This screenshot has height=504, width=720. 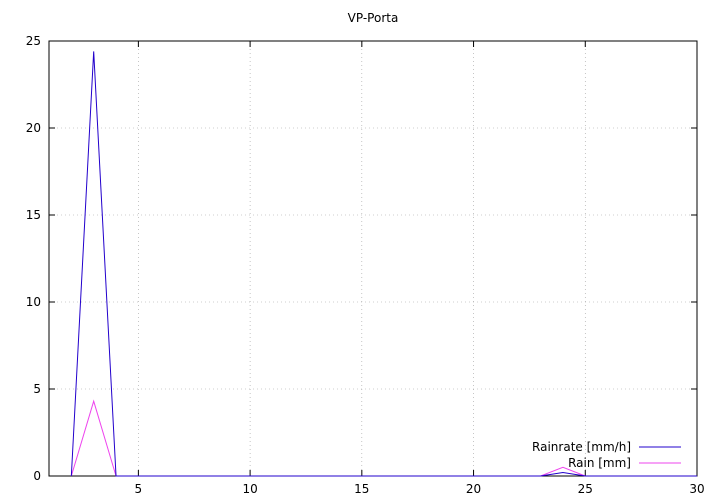 I want to click on legend: Rainrate [mm/h] Rain [mm], so click(x=606, y=455).